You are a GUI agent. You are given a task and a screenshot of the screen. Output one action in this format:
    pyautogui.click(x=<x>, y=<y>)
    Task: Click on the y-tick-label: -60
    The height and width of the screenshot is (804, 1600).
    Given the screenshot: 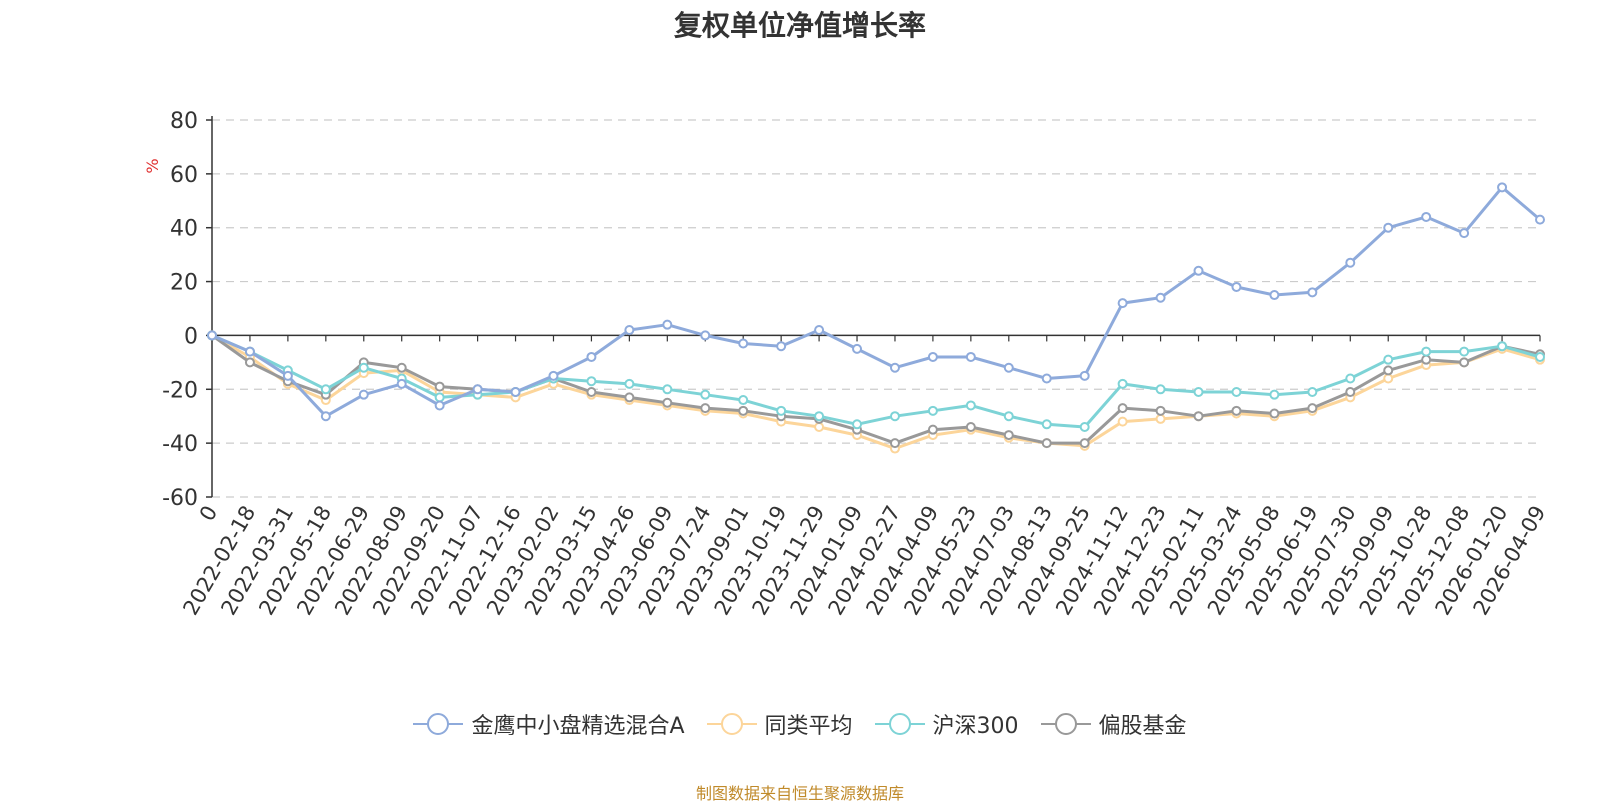 What is the action you would take?
    pyautogui.click(x=180, y=498)
    